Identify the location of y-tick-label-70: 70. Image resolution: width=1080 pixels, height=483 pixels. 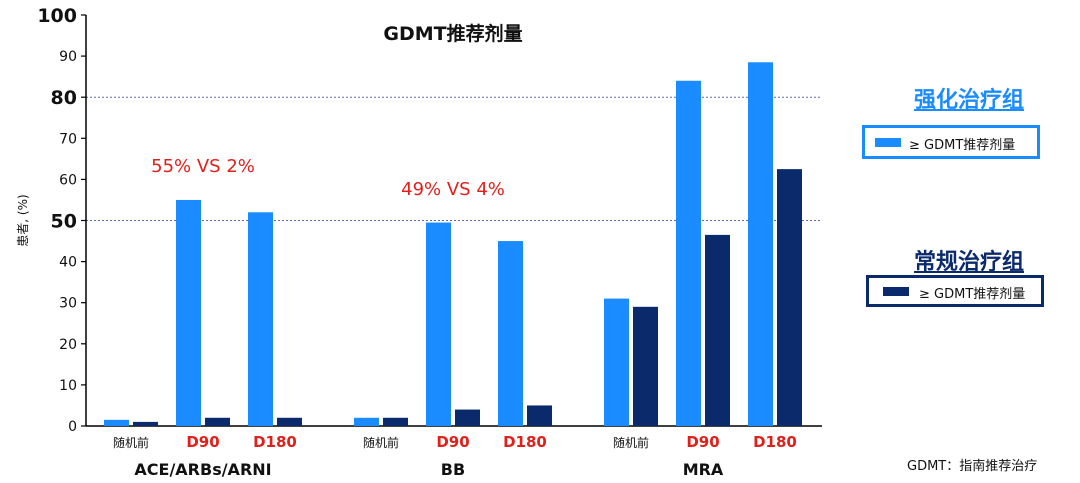
(68, 139).